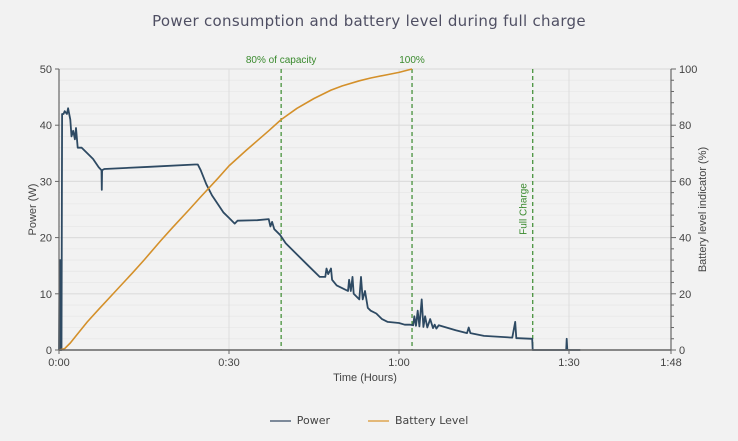 The image size is (738, 441). What do you see at coordinates (49, 351) in the screenshot?
I see `y-tick-label: 0` at bounding box center [49, 351].